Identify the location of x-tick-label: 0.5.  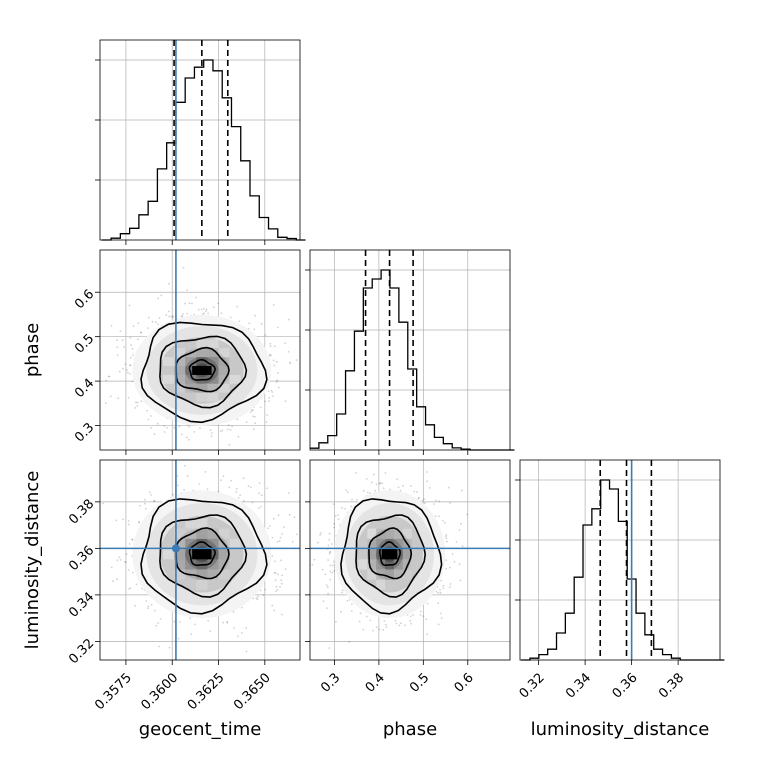
(419, 682).